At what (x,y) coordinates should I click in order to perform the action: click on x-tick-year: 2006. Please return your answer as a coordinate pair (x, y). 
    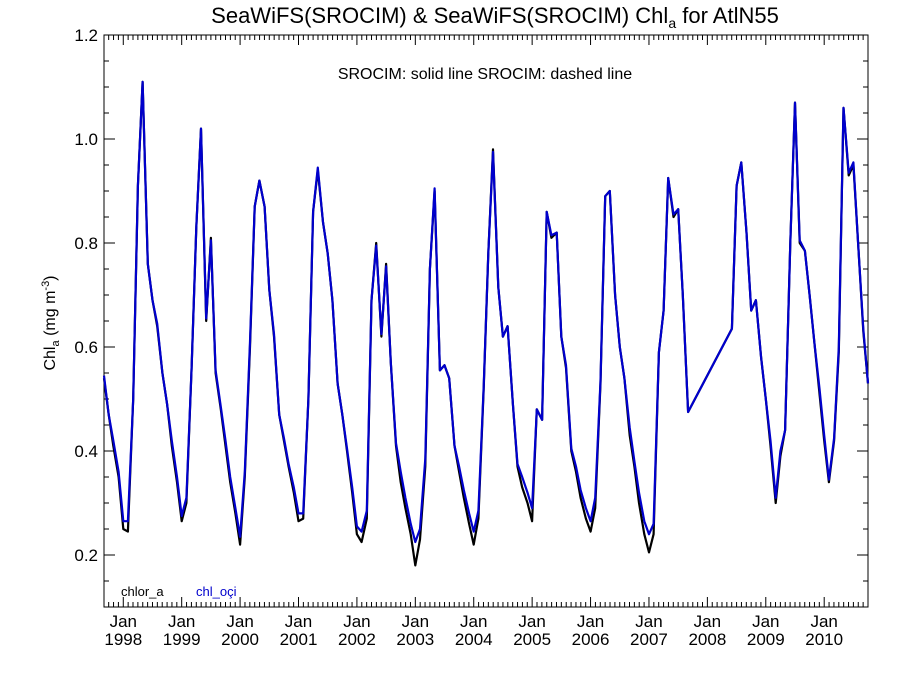
    Looking at the image, I should click on (591, 639).